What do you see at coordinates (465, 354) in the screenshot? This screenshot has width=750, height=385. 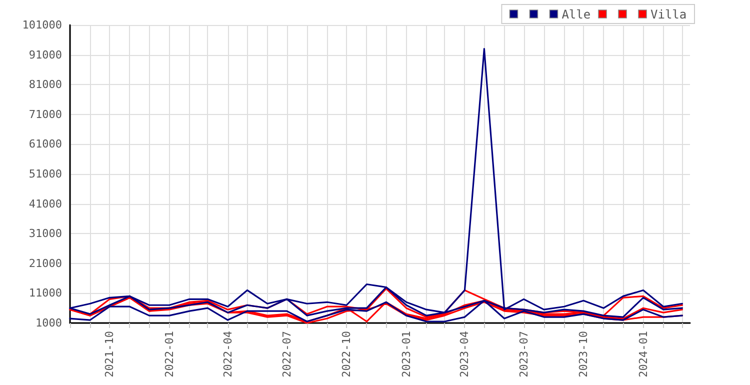 I see `x-tick-label: 2023-04` at bounding box center [465, 354].